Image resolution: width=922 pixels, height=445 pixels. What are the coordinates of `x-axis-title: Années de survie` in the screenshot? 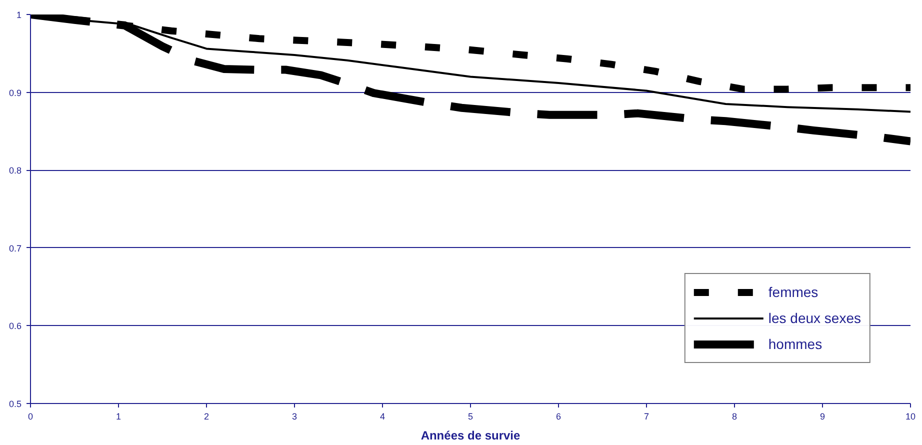 It's located at (470, 435).